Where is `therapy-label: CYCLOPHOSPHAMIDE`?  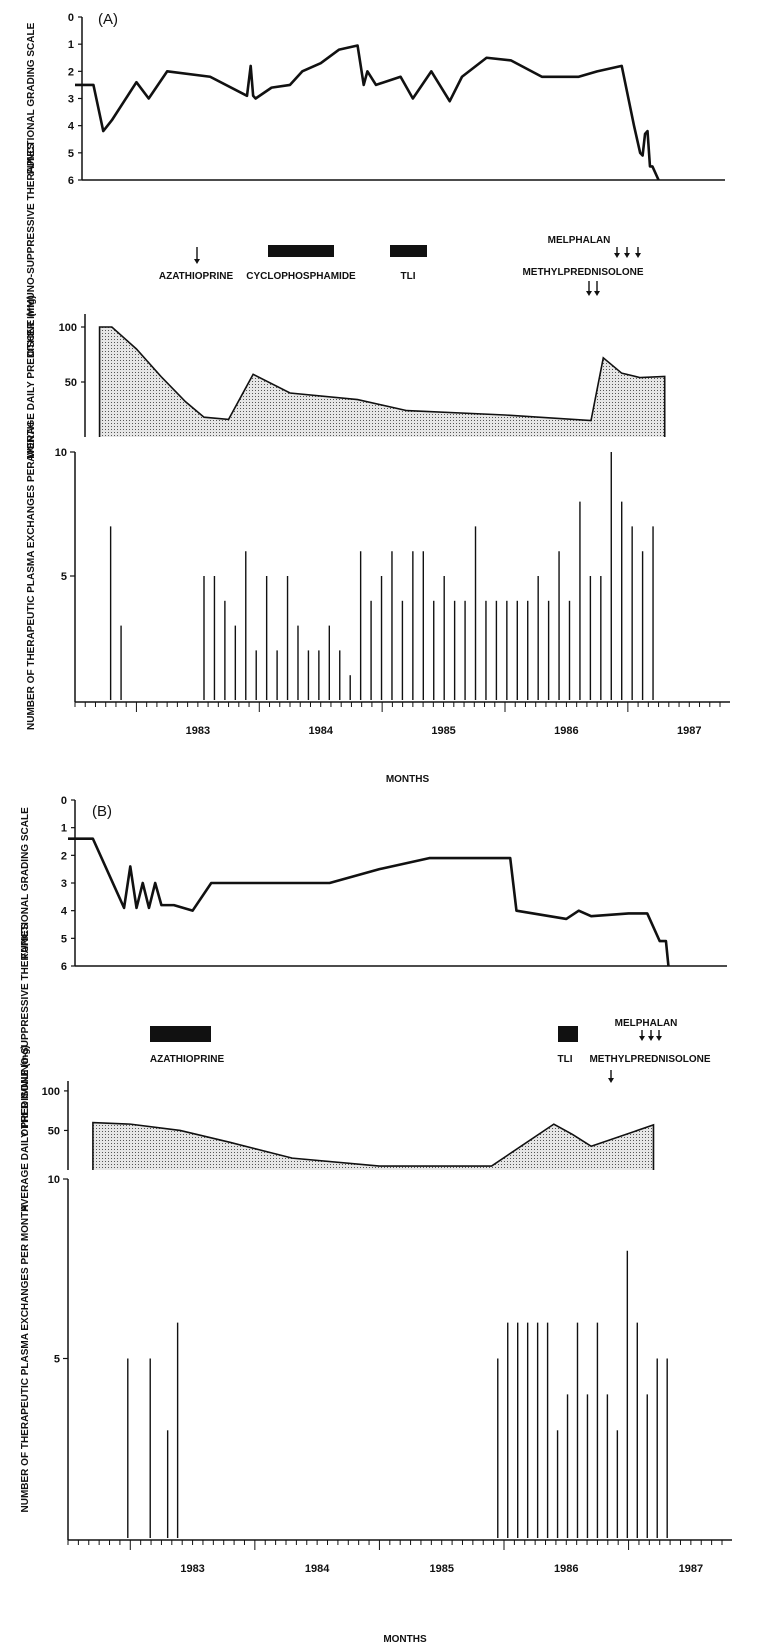
therapy-label: CYCLOPHOSPHAMIDE is located at coordinates (301, 276).